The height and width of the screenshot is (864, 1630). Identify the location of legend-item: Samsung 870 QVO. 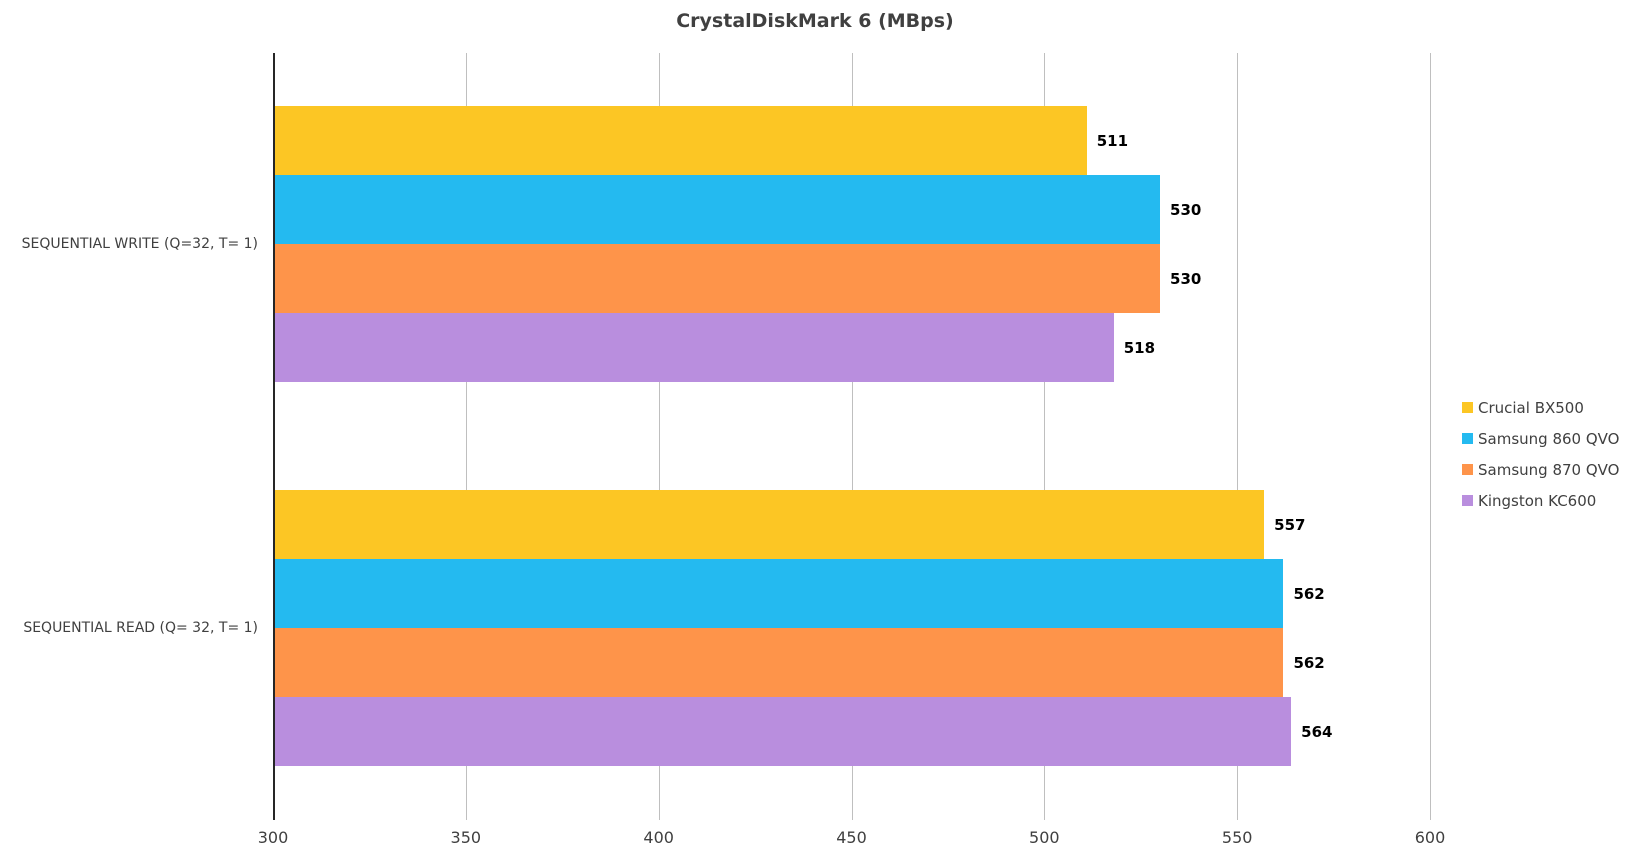
(1540, 469).